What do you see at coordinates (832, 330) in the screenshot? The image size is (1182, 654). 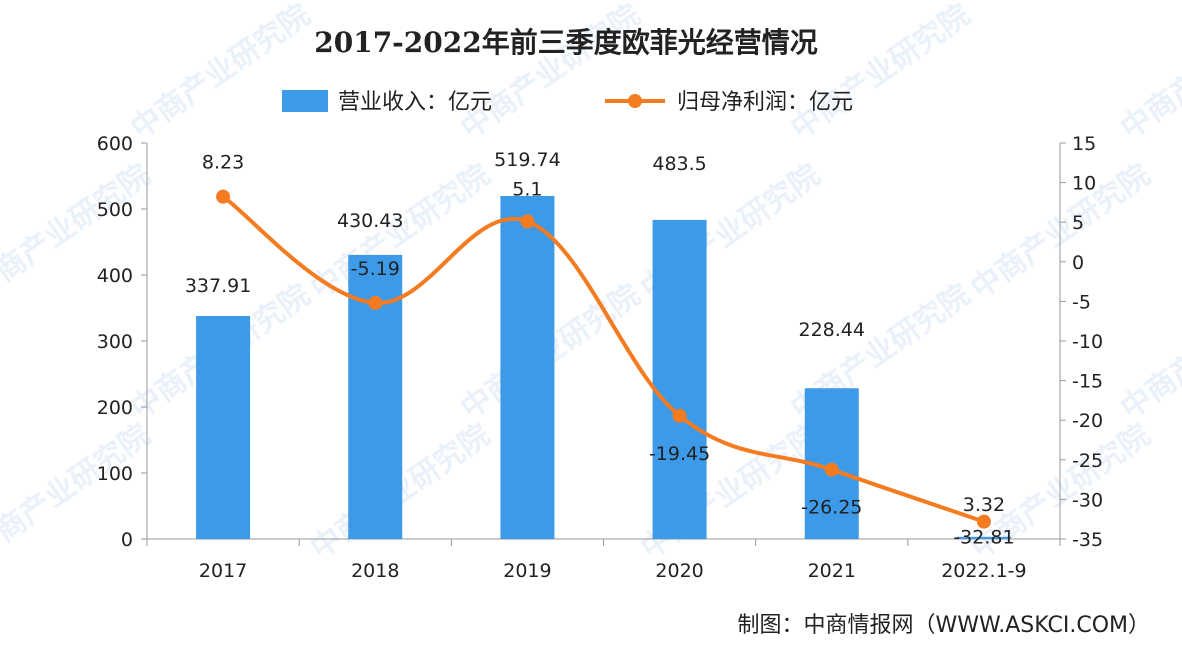 I see `bar-value-label: 228.44` at bounding box center [832, 330].